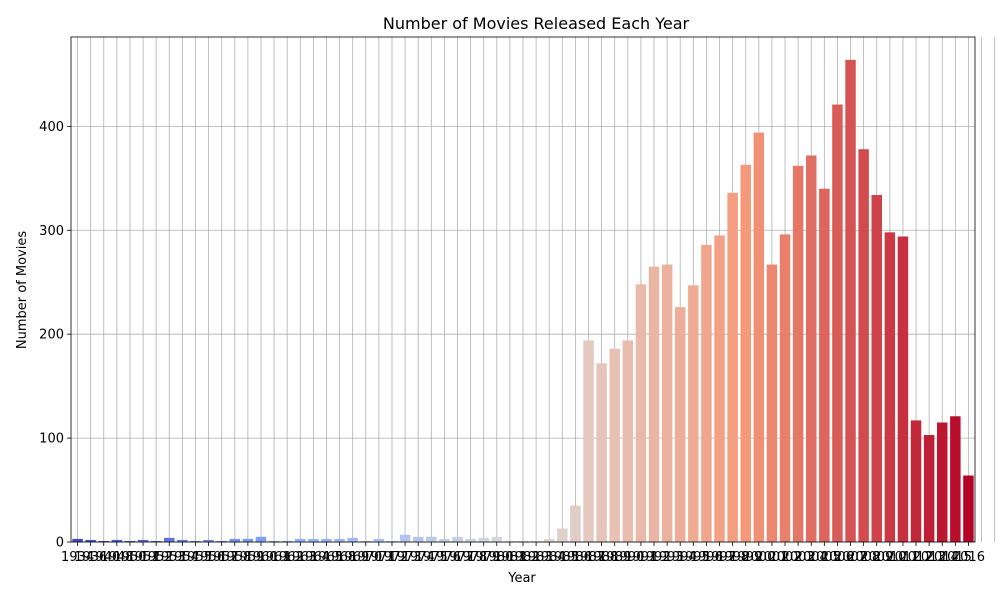 Image resolution: width=1000 pixels, height=600 pixels. I want to click on bar-2011, so click(903, 389).